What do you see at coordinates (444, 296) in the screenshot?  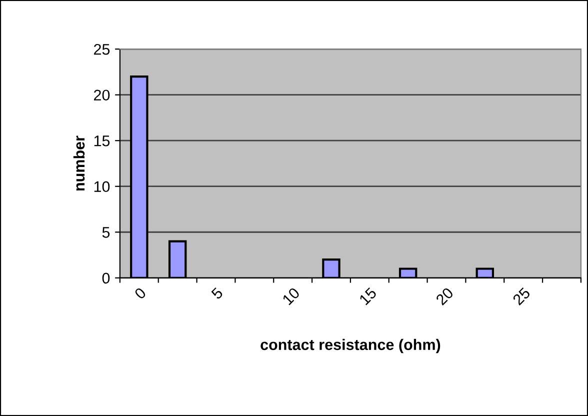 I see `x-tick-label: 20` at bounding box center [444, 296].